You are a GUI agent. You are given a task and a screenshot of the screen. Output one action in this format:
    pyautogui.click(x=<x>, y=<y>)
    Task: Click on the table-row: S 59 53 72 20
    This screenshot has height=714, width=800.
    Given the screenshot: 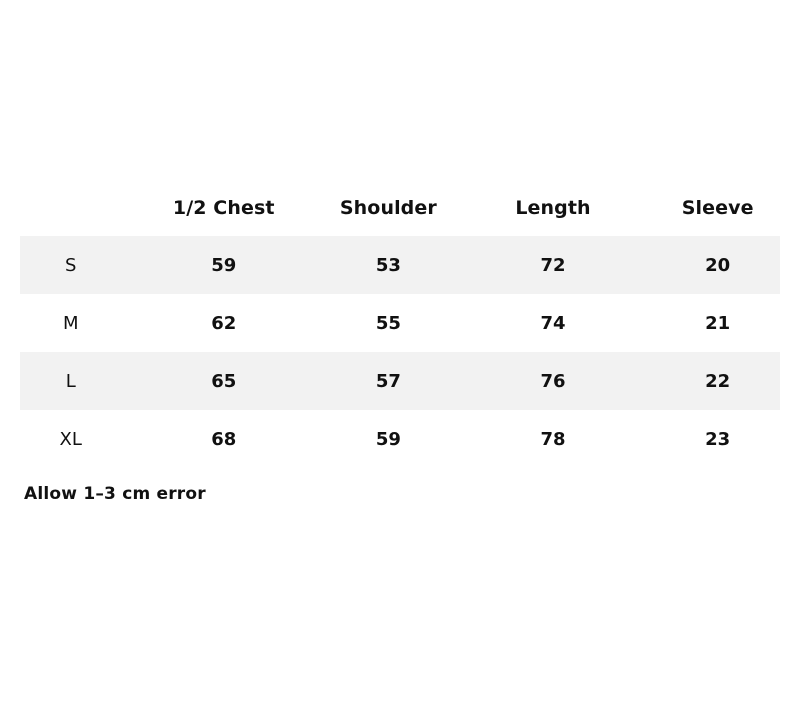 What is the action you would take?
    pyautogui.click(x=400, y=265)
    